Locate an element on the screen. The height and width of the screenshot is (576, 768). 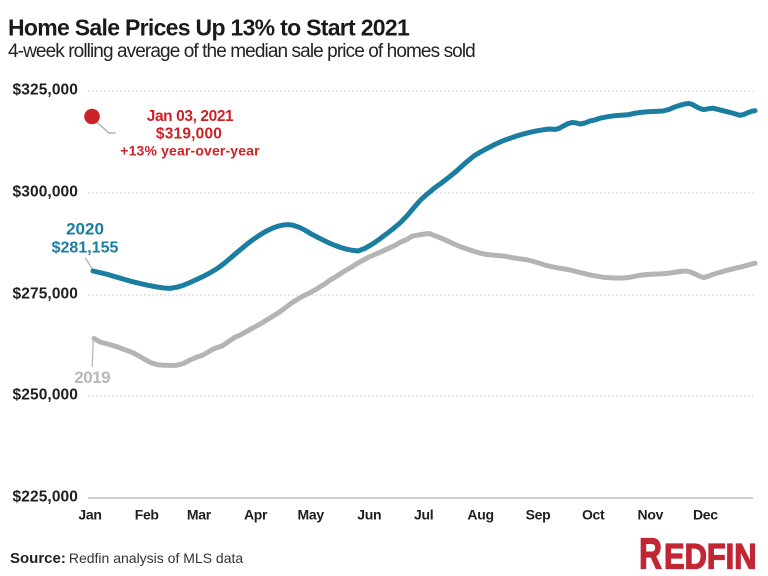
svg-text: Oct is located at coordinates (593, 515).